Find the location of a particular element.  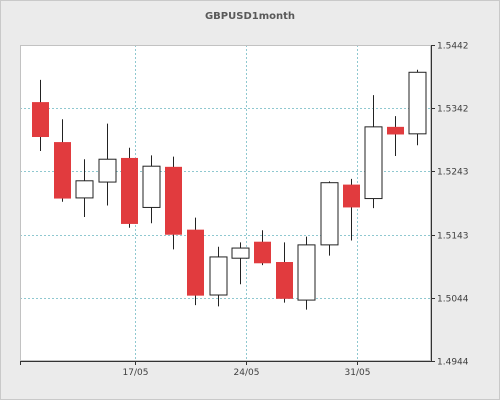

y-tick-label: 1.5342 is located at coordinates (453, 110).